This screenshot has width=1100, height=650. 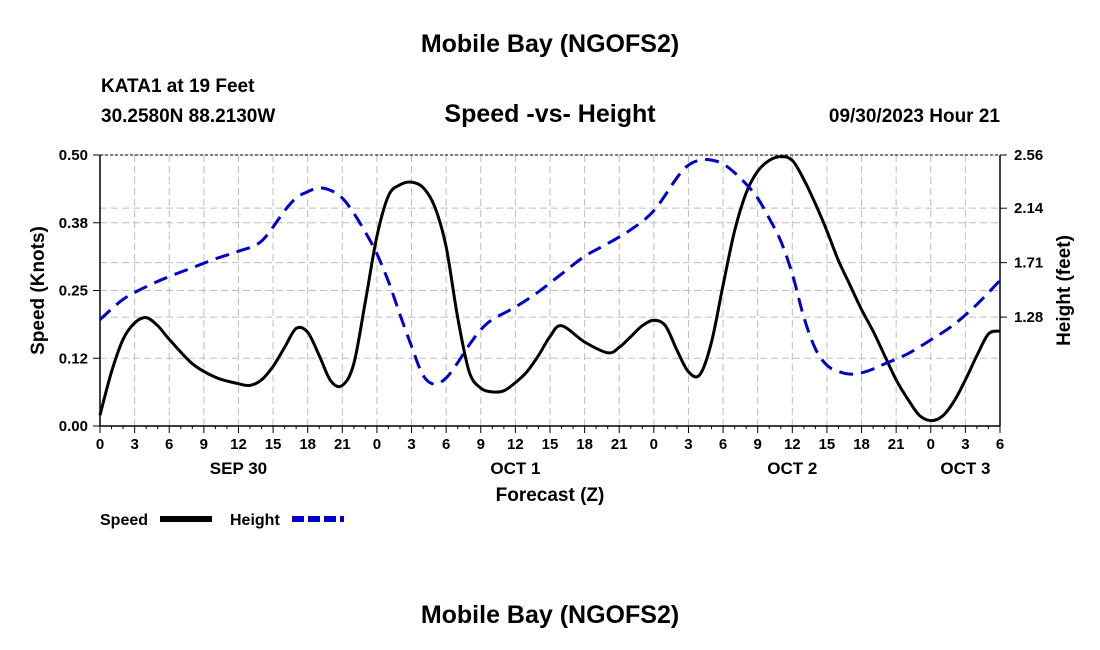 I want to click on y-tick-label: 0.38, so click(x=73, y=223).